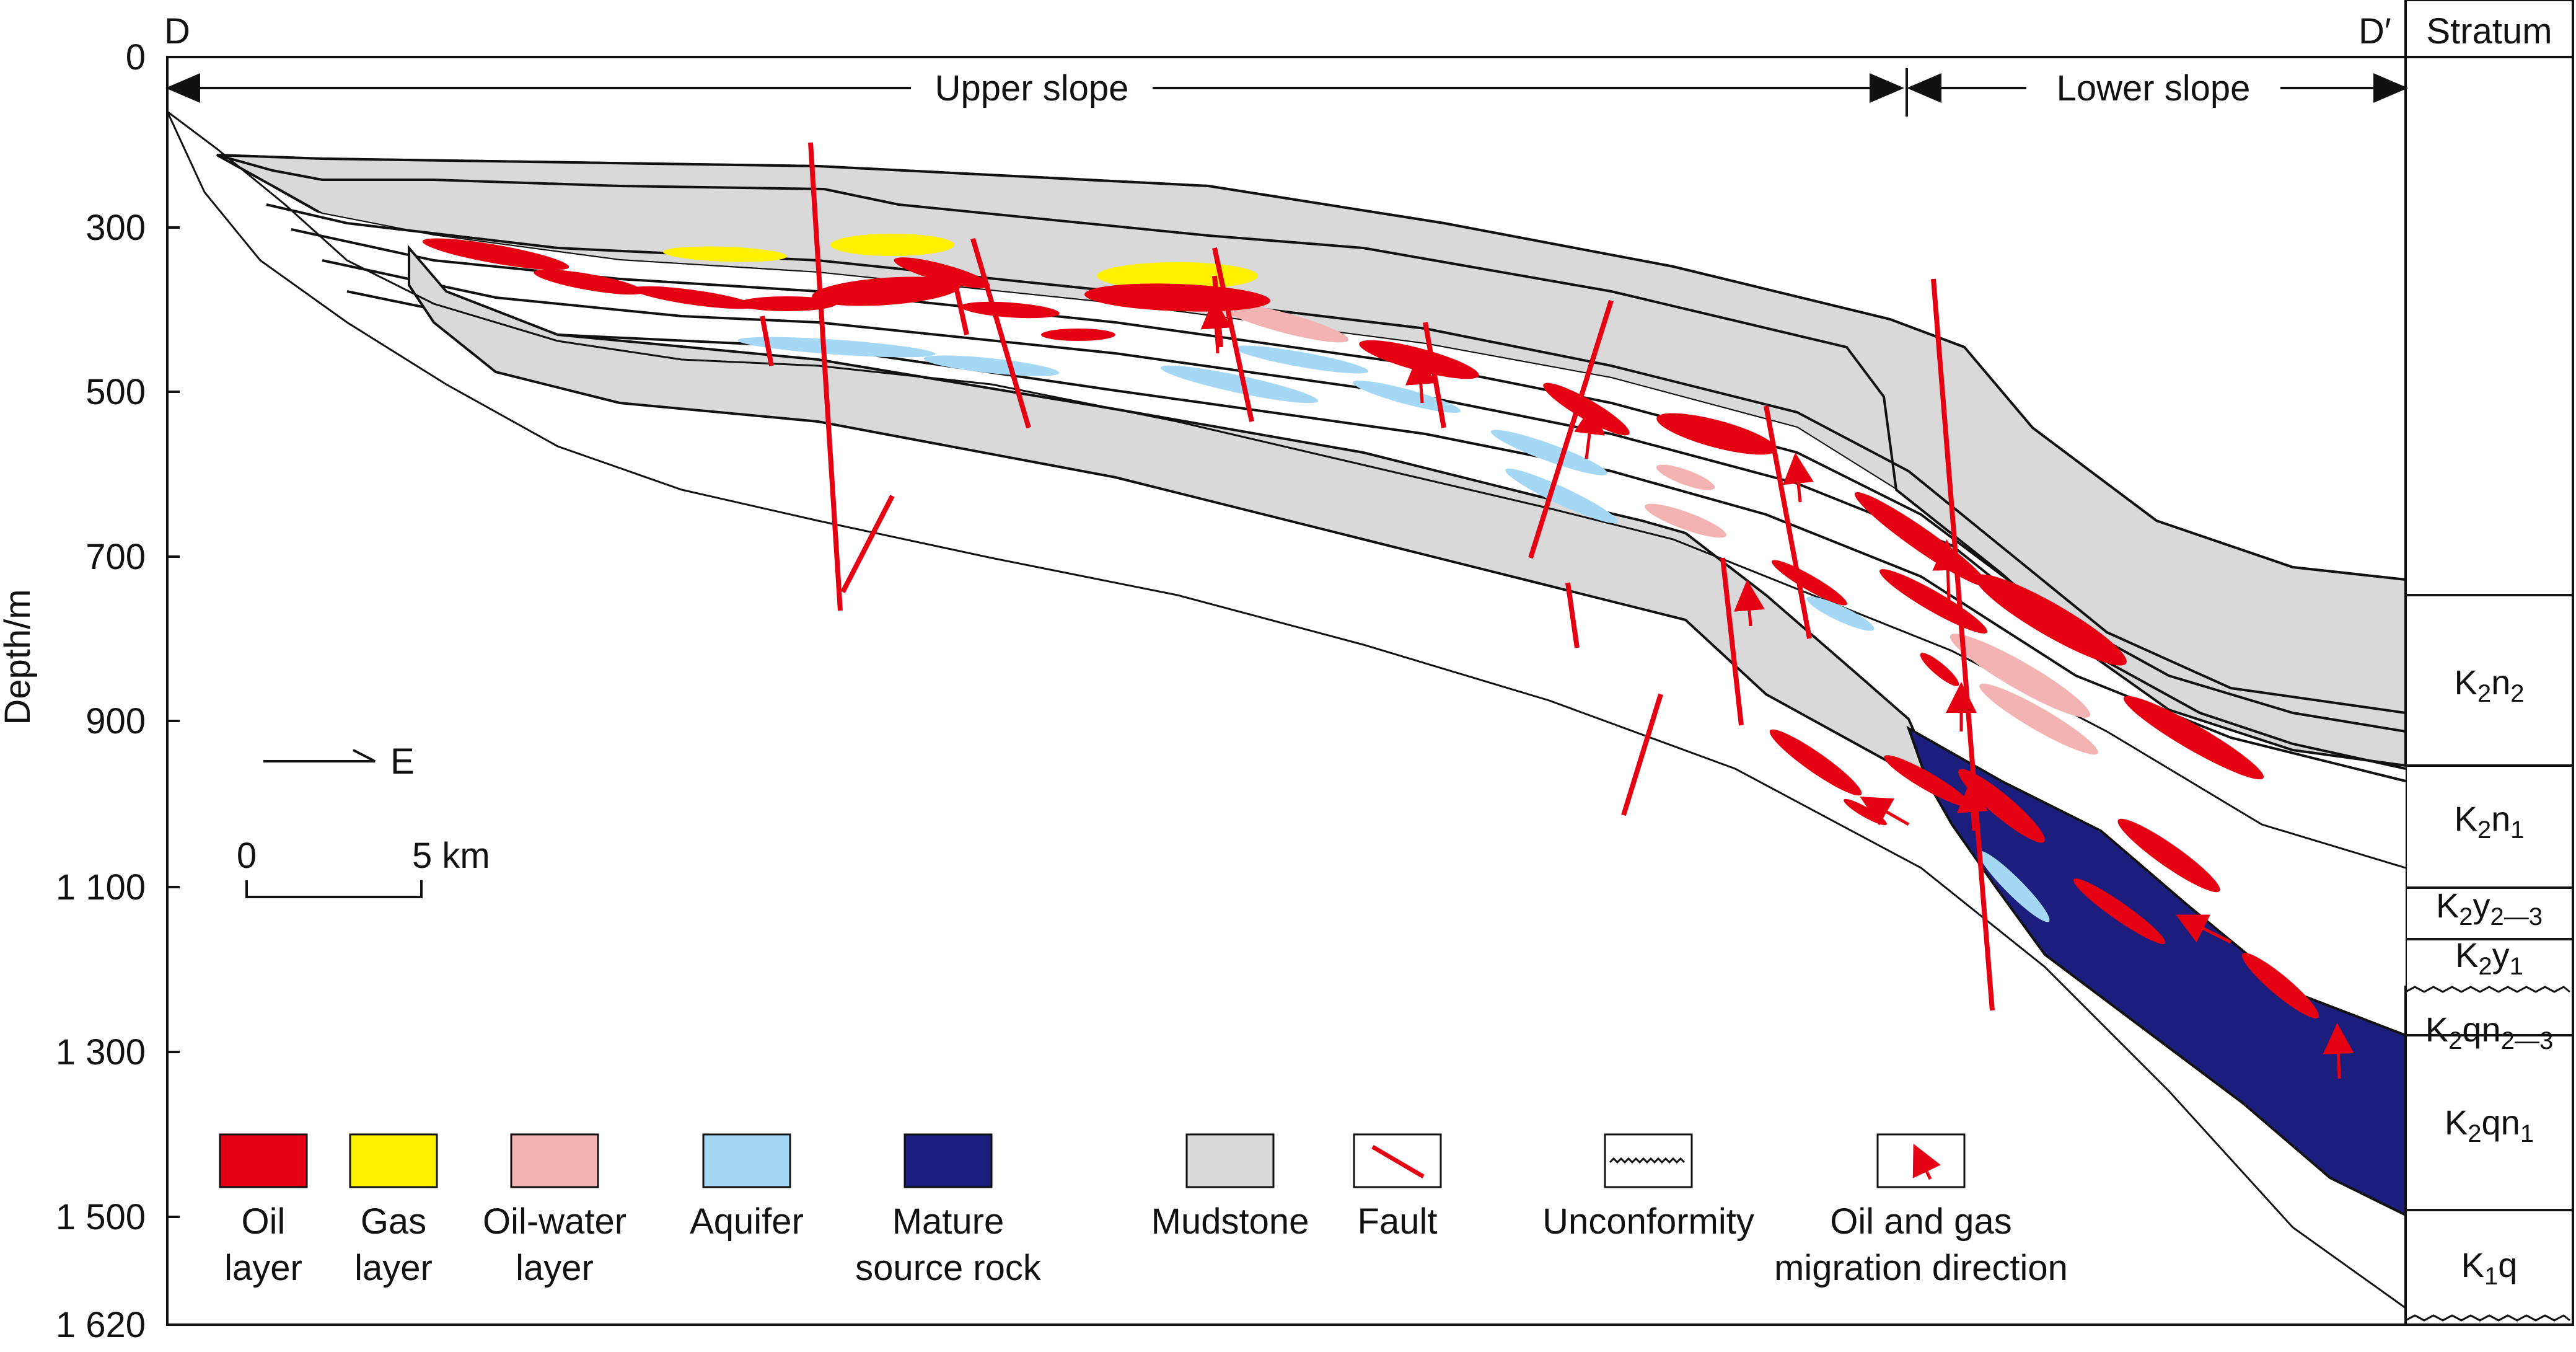 The width and height of the screenshot is (2576, 1352). What do you see at coordinates (1920, 1221) in the screenshot?
I see `legend-label: Oil and gas` at bounding box center [1920, 1221].